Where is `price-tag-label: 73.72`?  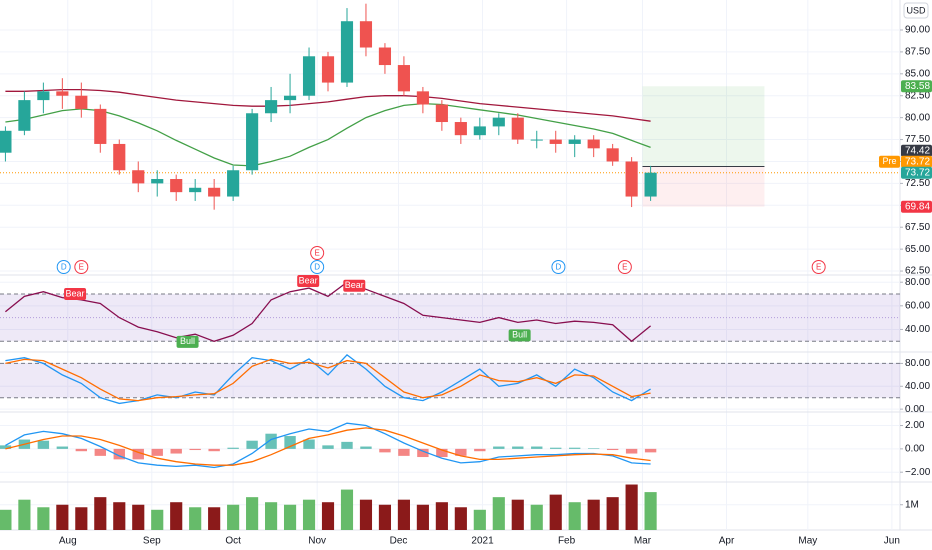 price-tag-label: 73.72 is located at coordinates (917, 172).